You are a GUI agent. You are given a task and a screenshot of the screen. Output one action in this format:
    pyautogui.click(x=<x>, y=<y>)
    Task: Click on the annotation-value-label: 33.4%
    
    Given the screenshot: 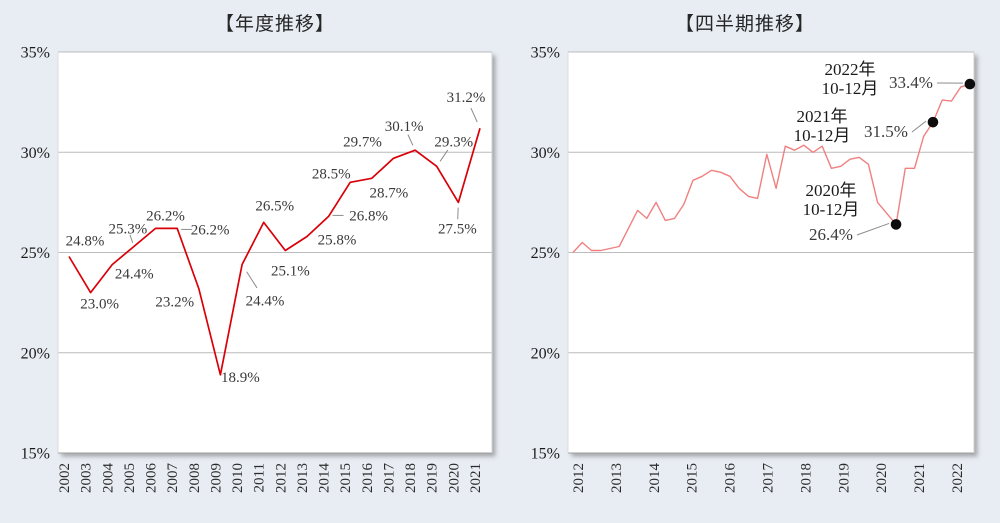 What is the action you would take?
    pyautogui.click(x=911, y=82)
    